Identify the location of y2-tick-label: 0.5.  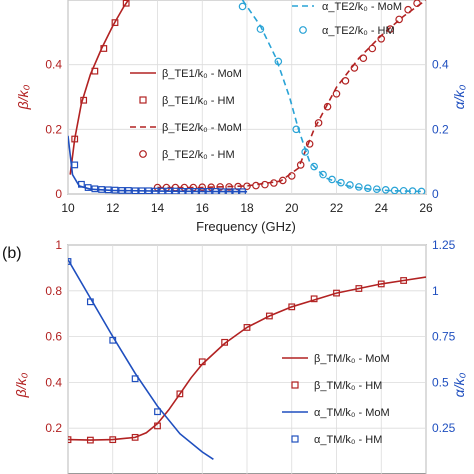
(440, 382).